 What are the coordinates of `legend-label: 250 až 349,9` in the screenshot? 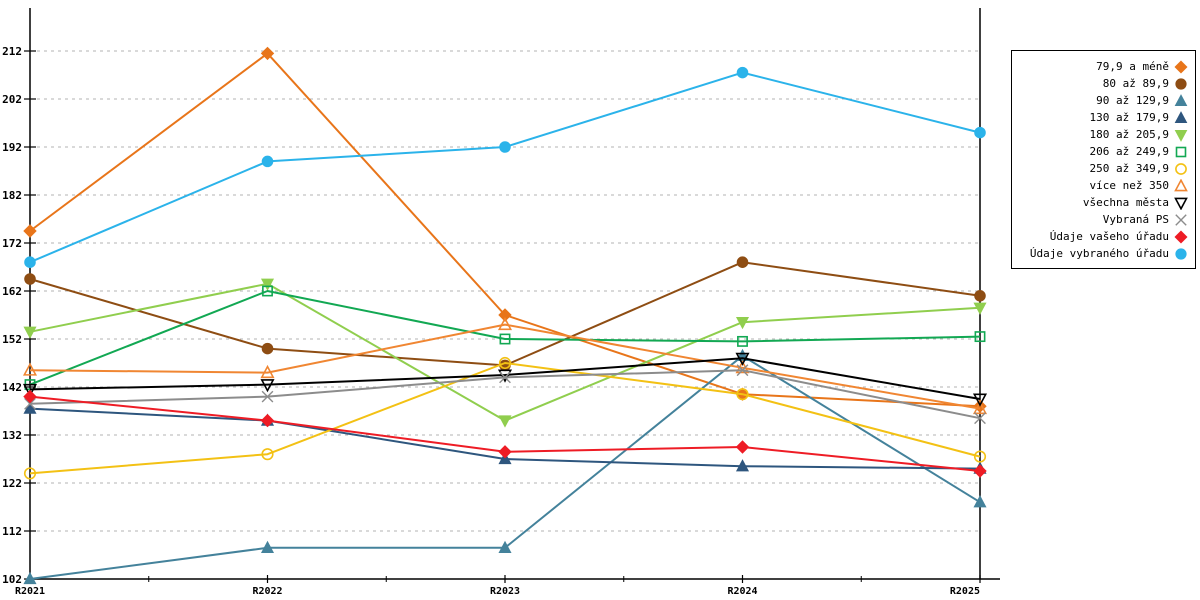 It's located at (1129, 168).